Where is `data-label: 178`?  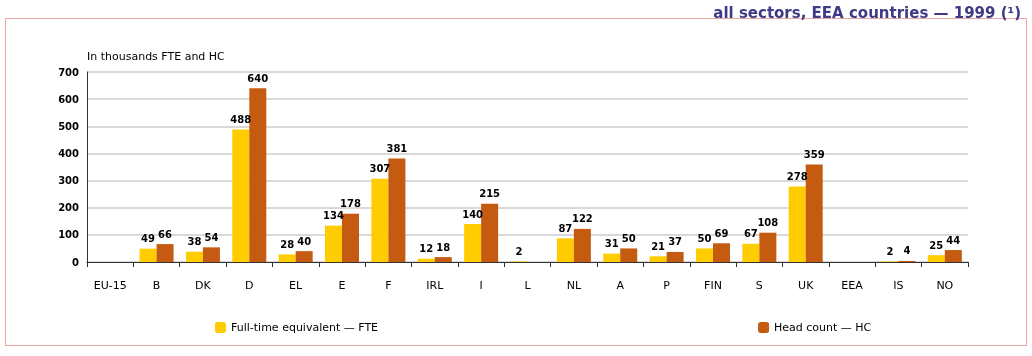
data-label: 178 is located at coordinates (350, 204).